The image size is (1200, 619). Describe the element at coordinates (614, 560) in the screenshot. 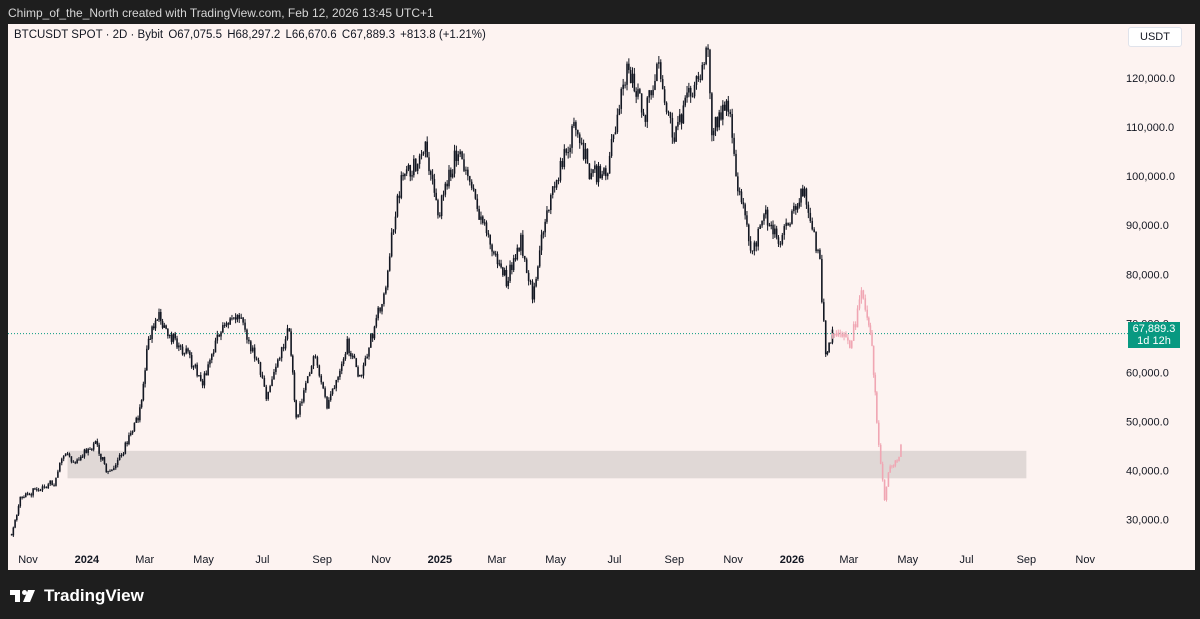

I see `x-axis-tick-label: Jul` at that location.